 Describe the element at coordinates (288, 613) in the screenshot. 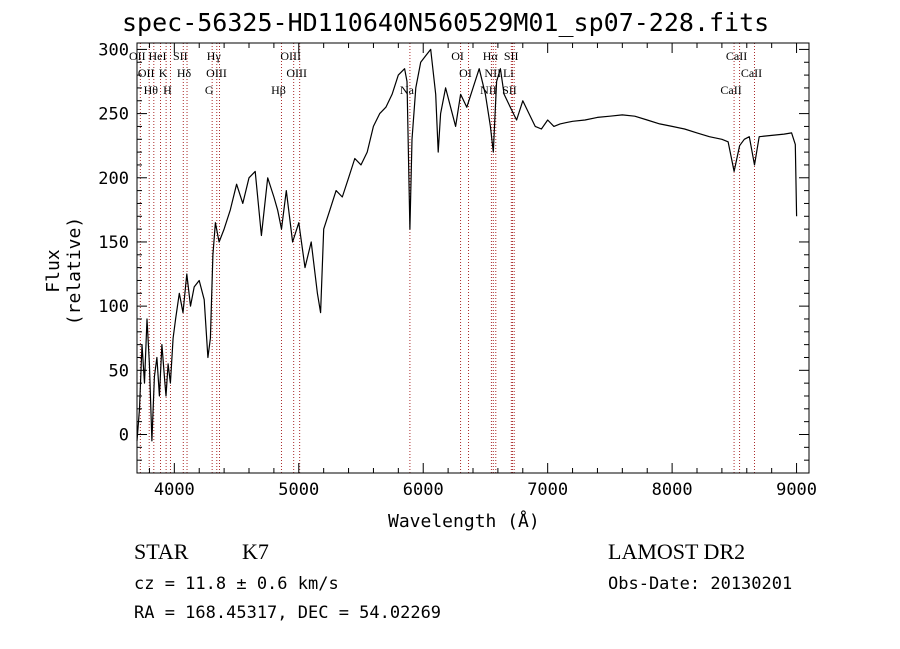

I see `ra-dec-coordinates: RA = 168.45317, DEC = 54.02269` at that location.